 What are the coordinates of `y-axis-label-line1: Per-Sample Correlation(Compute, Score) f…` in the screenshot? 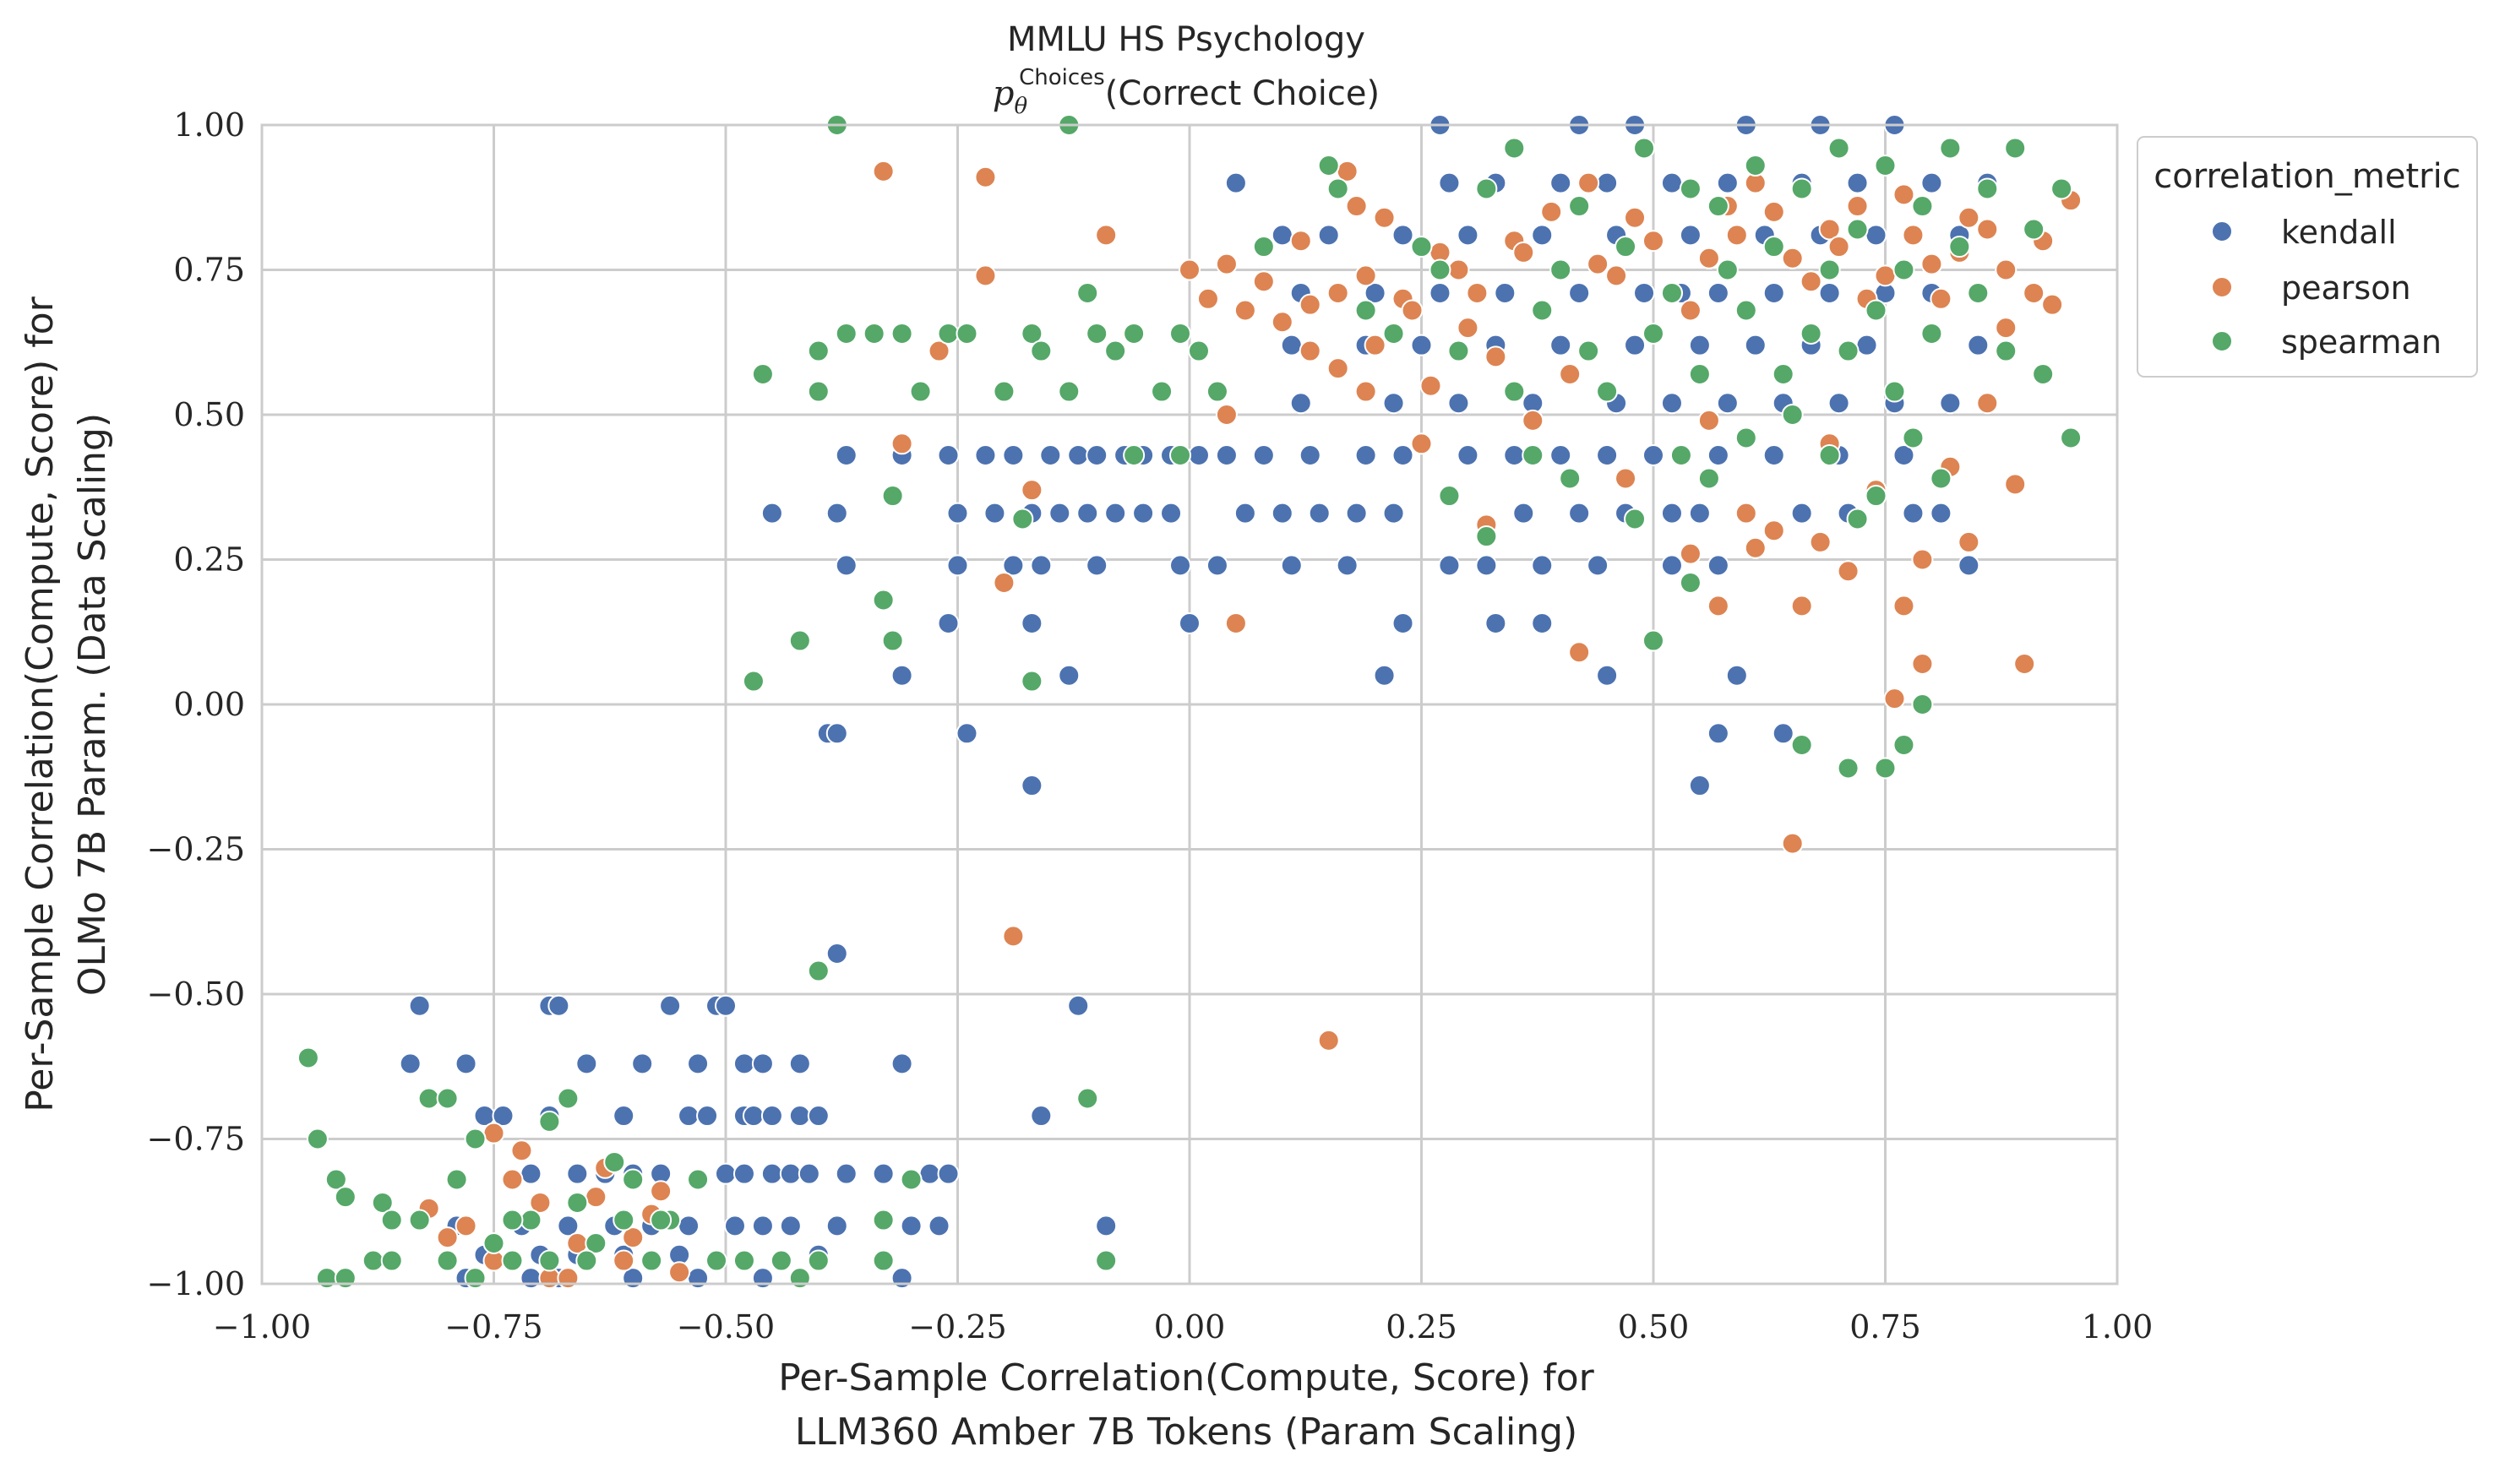 It's located at (40, 704).